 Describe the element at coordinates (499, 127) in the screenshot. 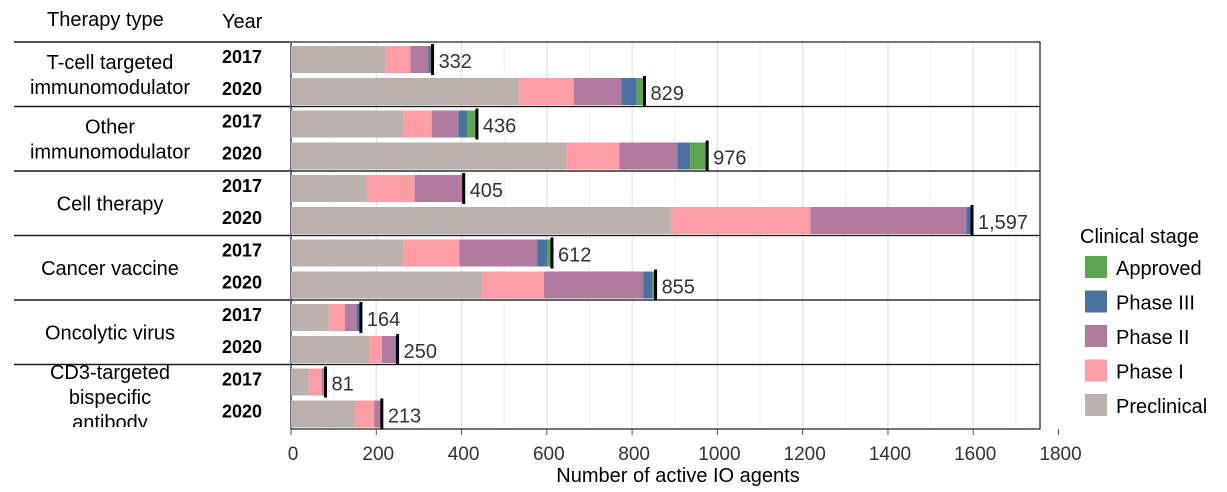

I see `total-data-label: 436` at that location.